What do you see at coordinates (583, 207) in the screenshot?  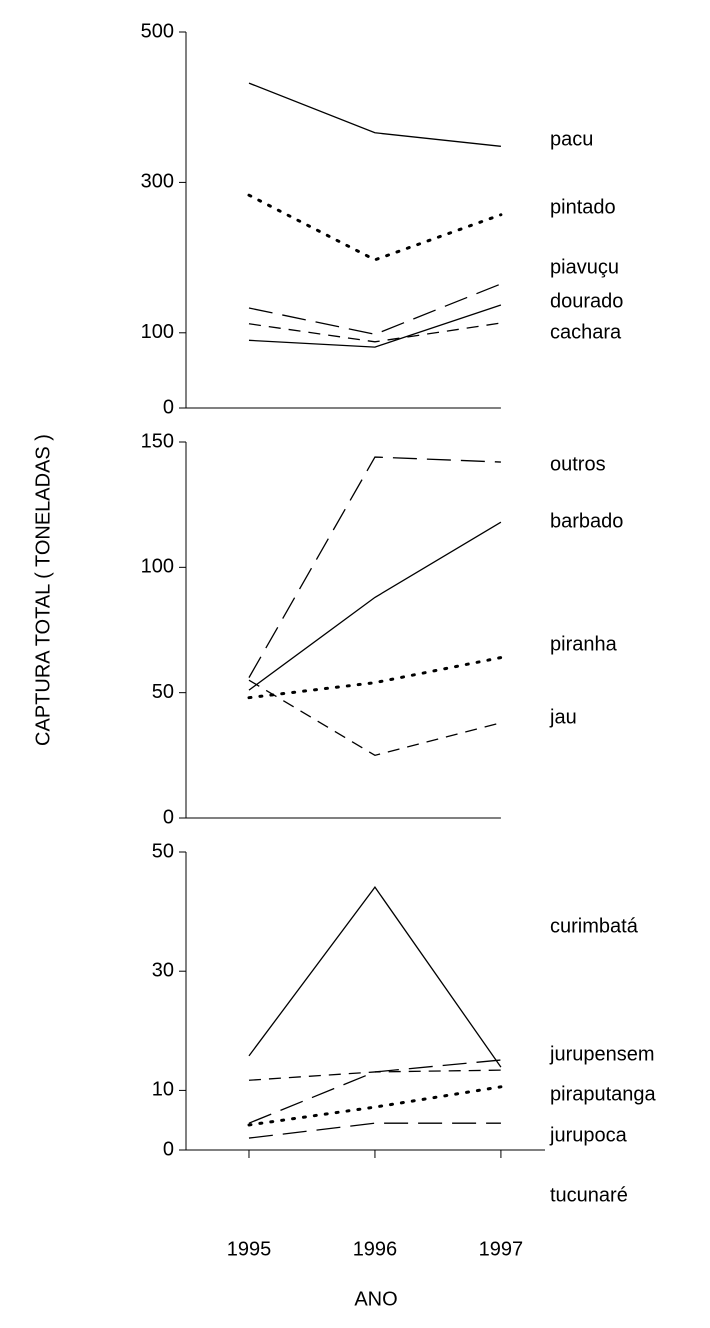 I see `legend-label: pintado` at bounding box center [583, 207].